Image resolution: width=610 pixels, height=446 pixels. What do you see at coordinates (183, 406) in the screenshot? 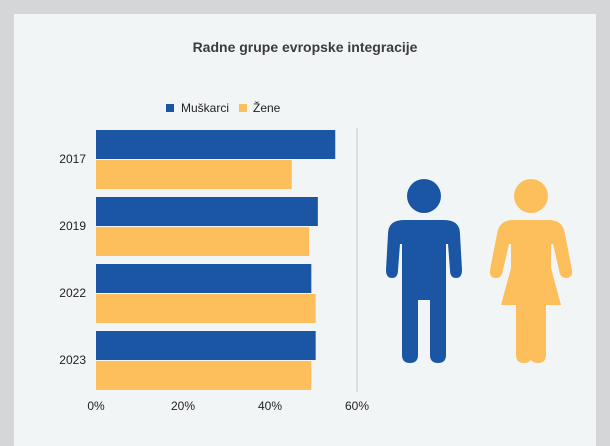
I see `x-tick-label-20: 20%` at bounding box center [183, 406].